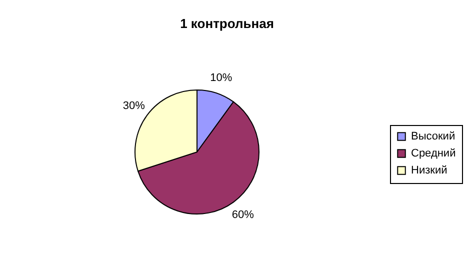 This screenshot has height=268, width=466. I want to click on data-label: 10%, so click(221, 78).